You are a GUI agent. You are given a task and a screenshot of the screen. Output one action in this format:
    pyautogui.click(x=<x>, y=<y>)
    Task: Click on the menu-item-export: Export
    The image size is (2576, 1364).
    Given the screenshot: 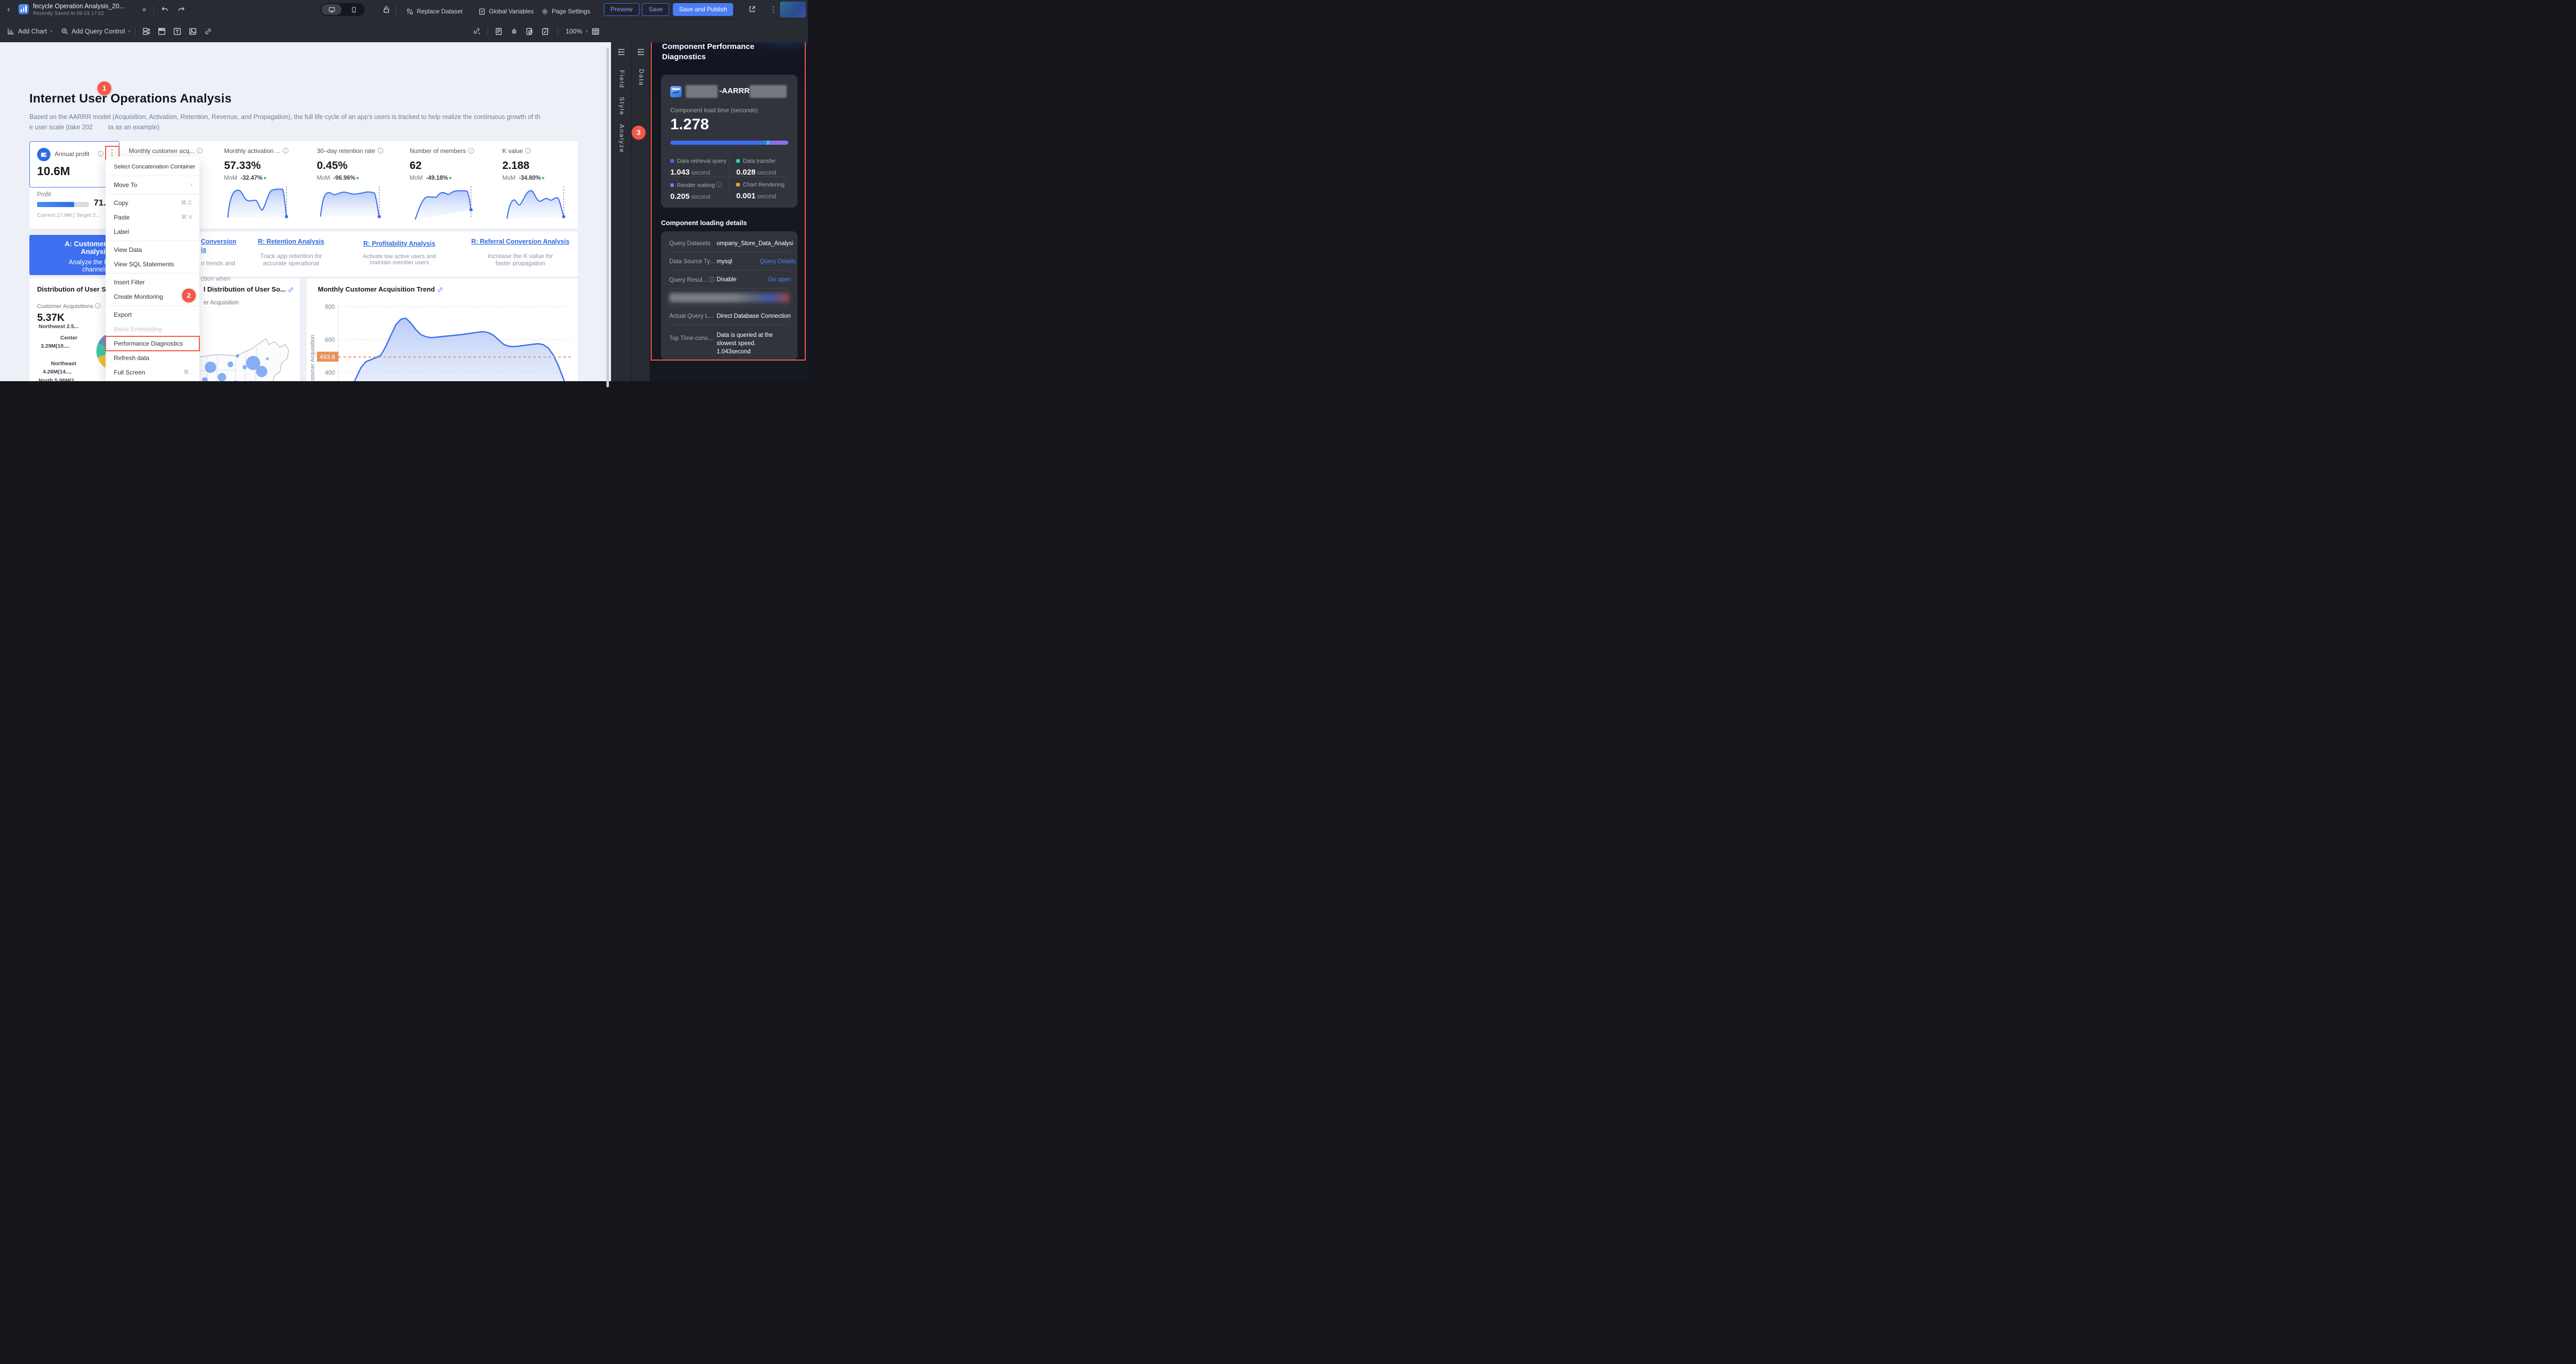 What is the action you would take?
    pyautogui.click(x=123, y=314)
    